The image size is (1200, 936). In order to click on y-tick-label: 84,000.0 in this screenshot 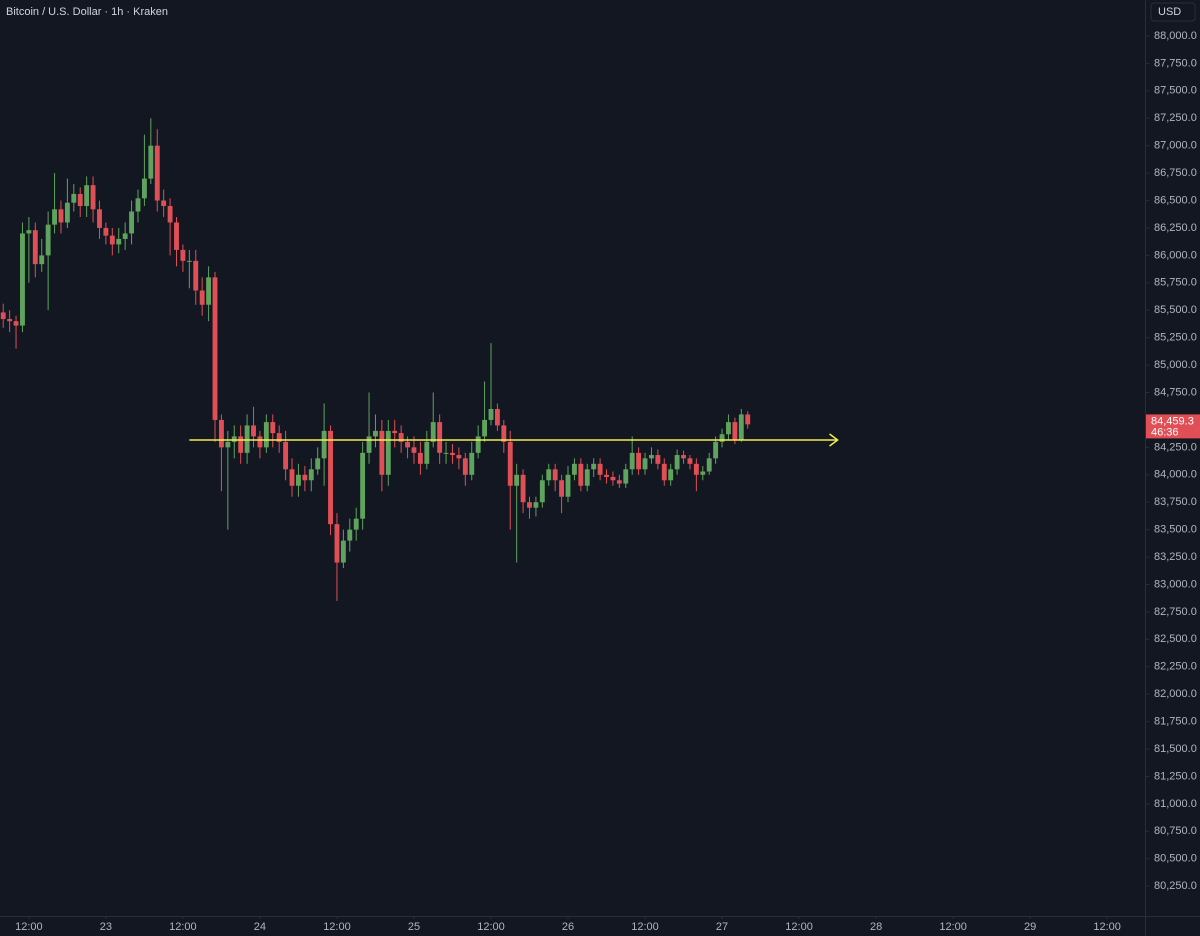, I will do `click(1175, 475)`.